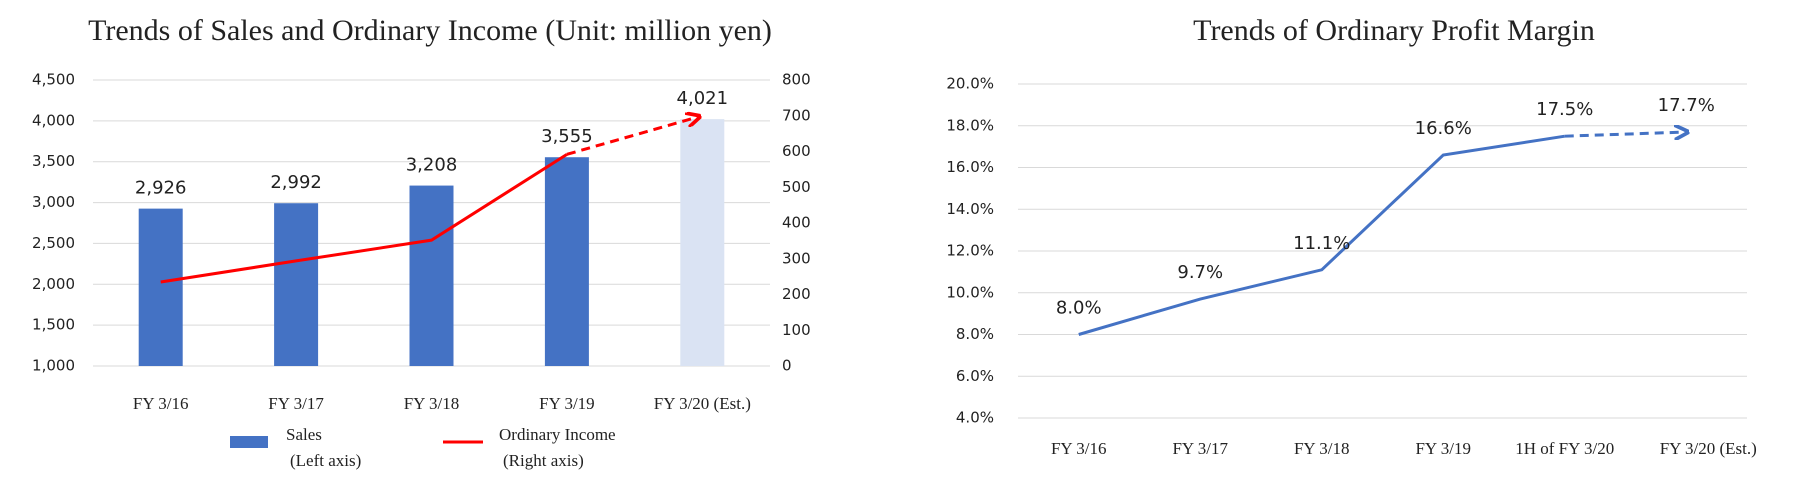 The width and height of the screenshot is (1794, 483). What do you see at coordinates (249, 442) in the screenshot?
I see `legend-swatch` at bounding box center [249, 442].